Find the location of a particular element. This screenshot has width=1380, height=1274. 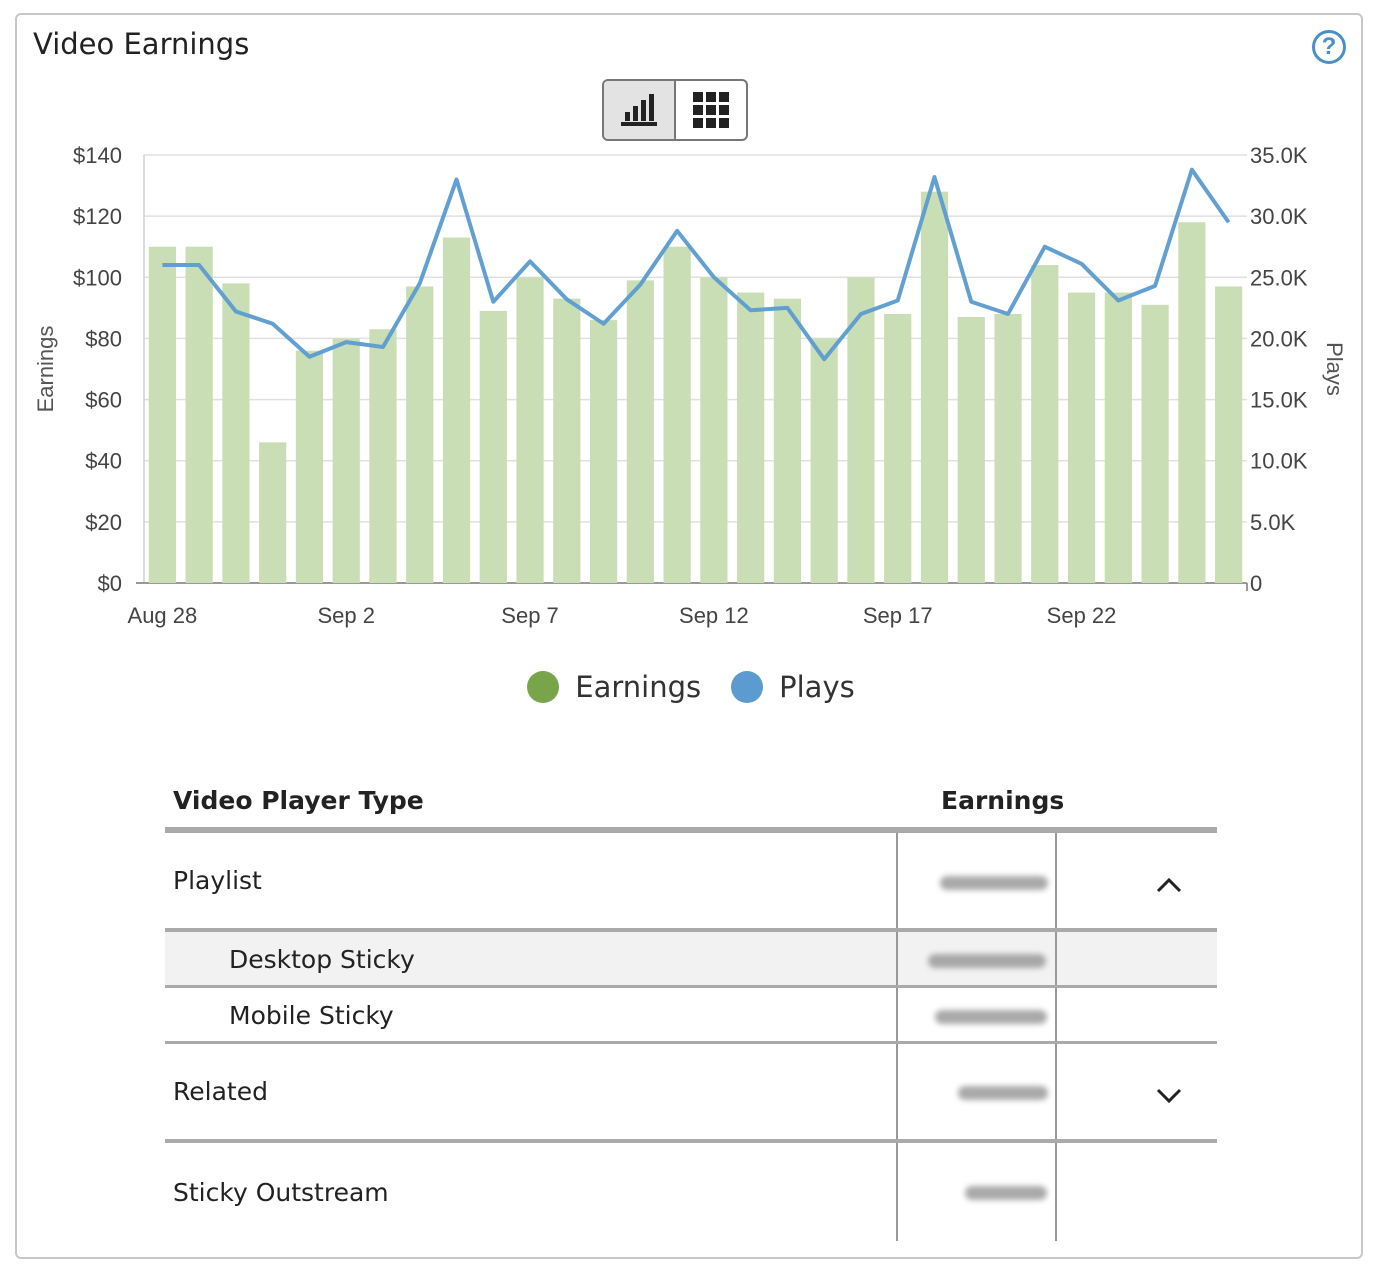

plays-legend-dot is located at coordinates (747, 687).